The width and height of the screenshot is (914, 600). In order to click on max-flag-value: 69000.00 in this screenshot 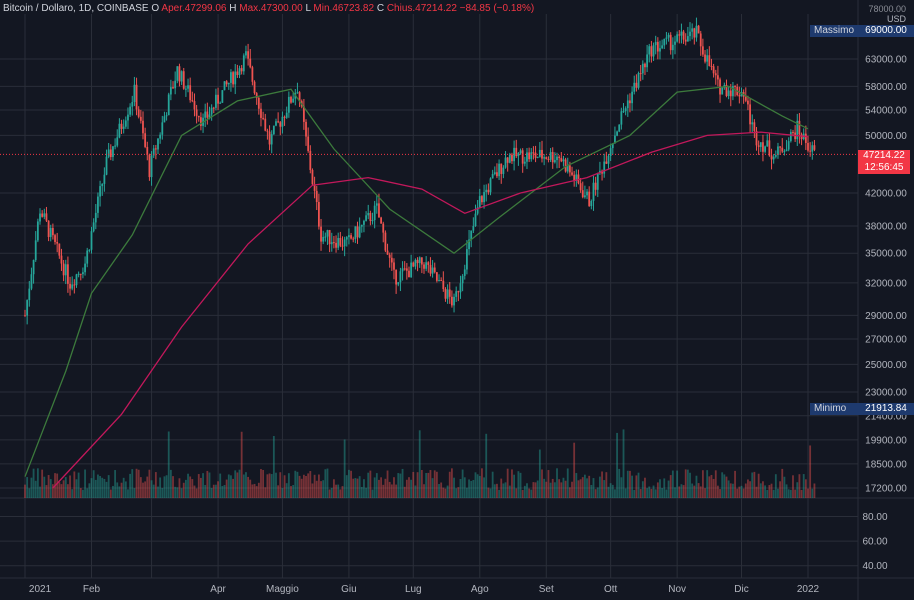, I will do `click(886, 31)`.